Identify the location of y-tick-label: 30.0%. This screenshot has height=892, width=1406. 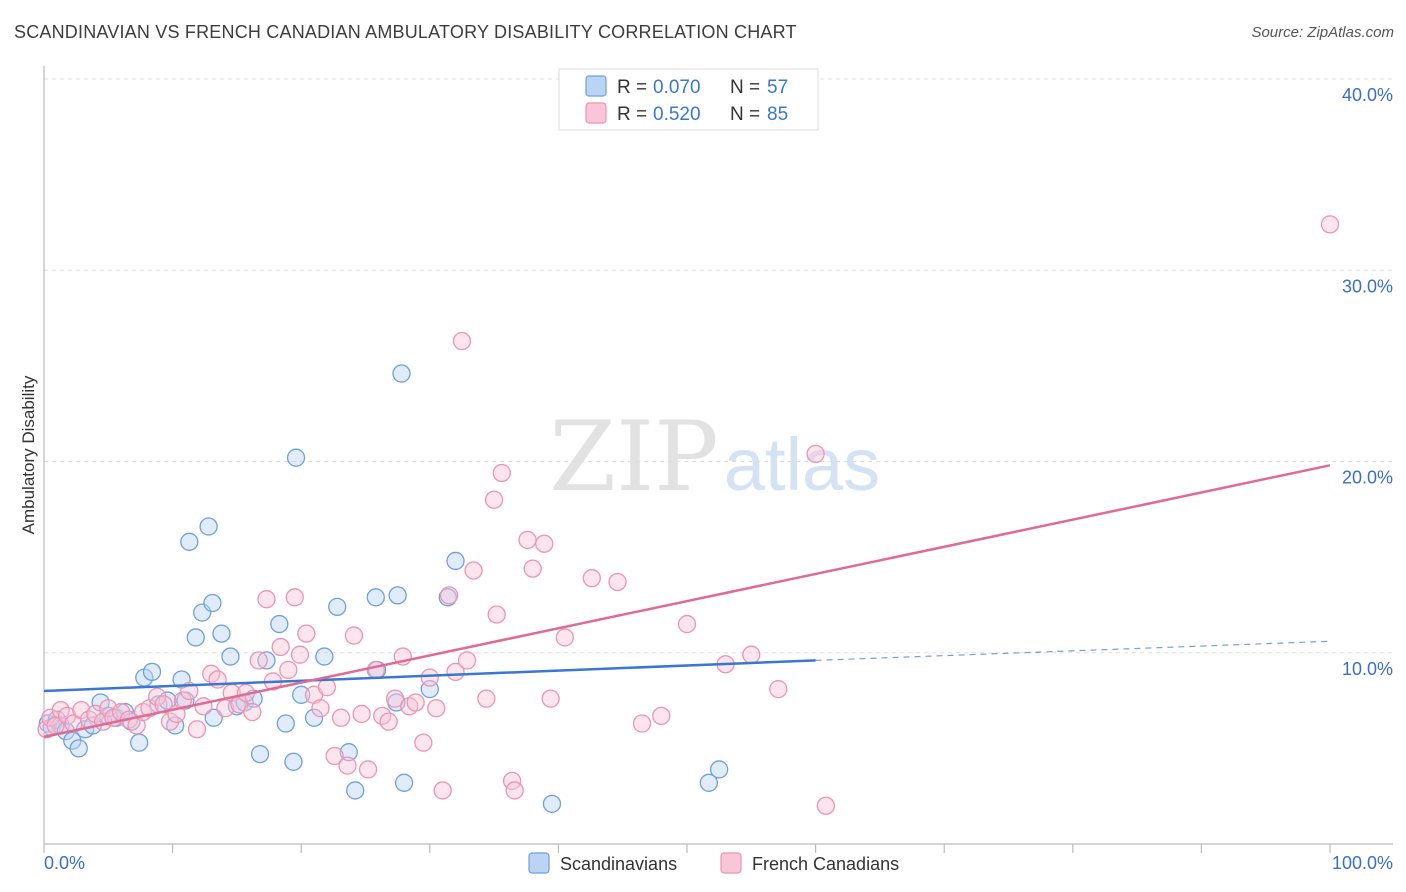
(1367, 286).